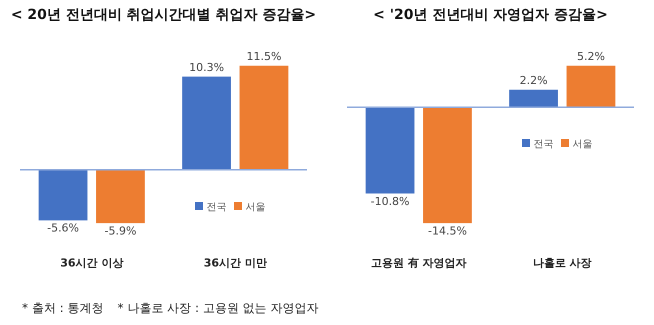  I want to click on chart-title: < 20년 전년대비 취업시간대별 취업자 증감율>, so click(164, 15).